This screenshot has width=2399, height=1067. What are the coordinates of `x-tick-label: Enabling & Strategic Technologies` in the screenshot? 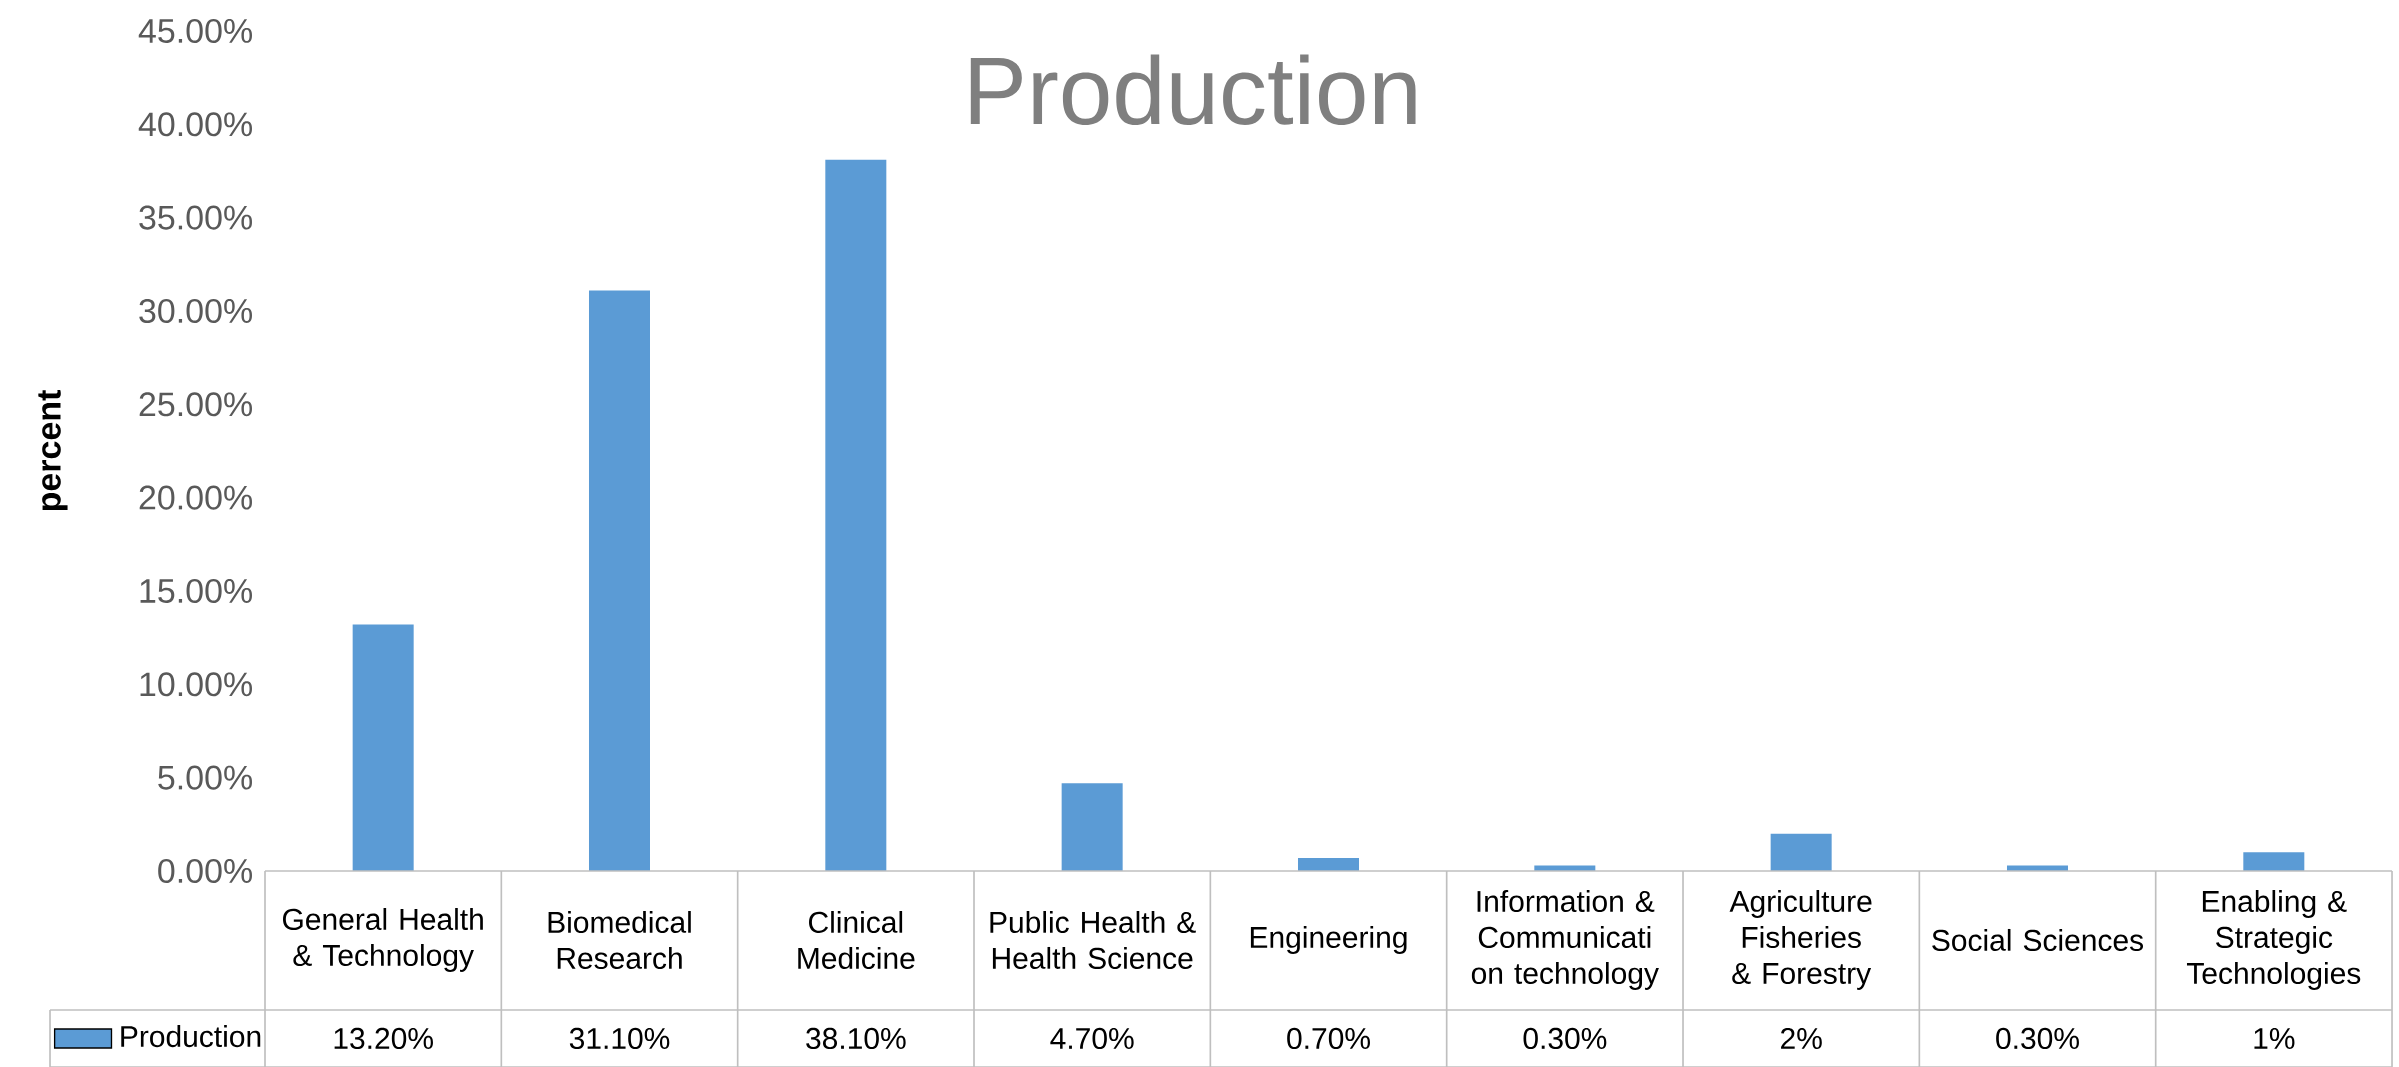 It's located at (2273, 940).